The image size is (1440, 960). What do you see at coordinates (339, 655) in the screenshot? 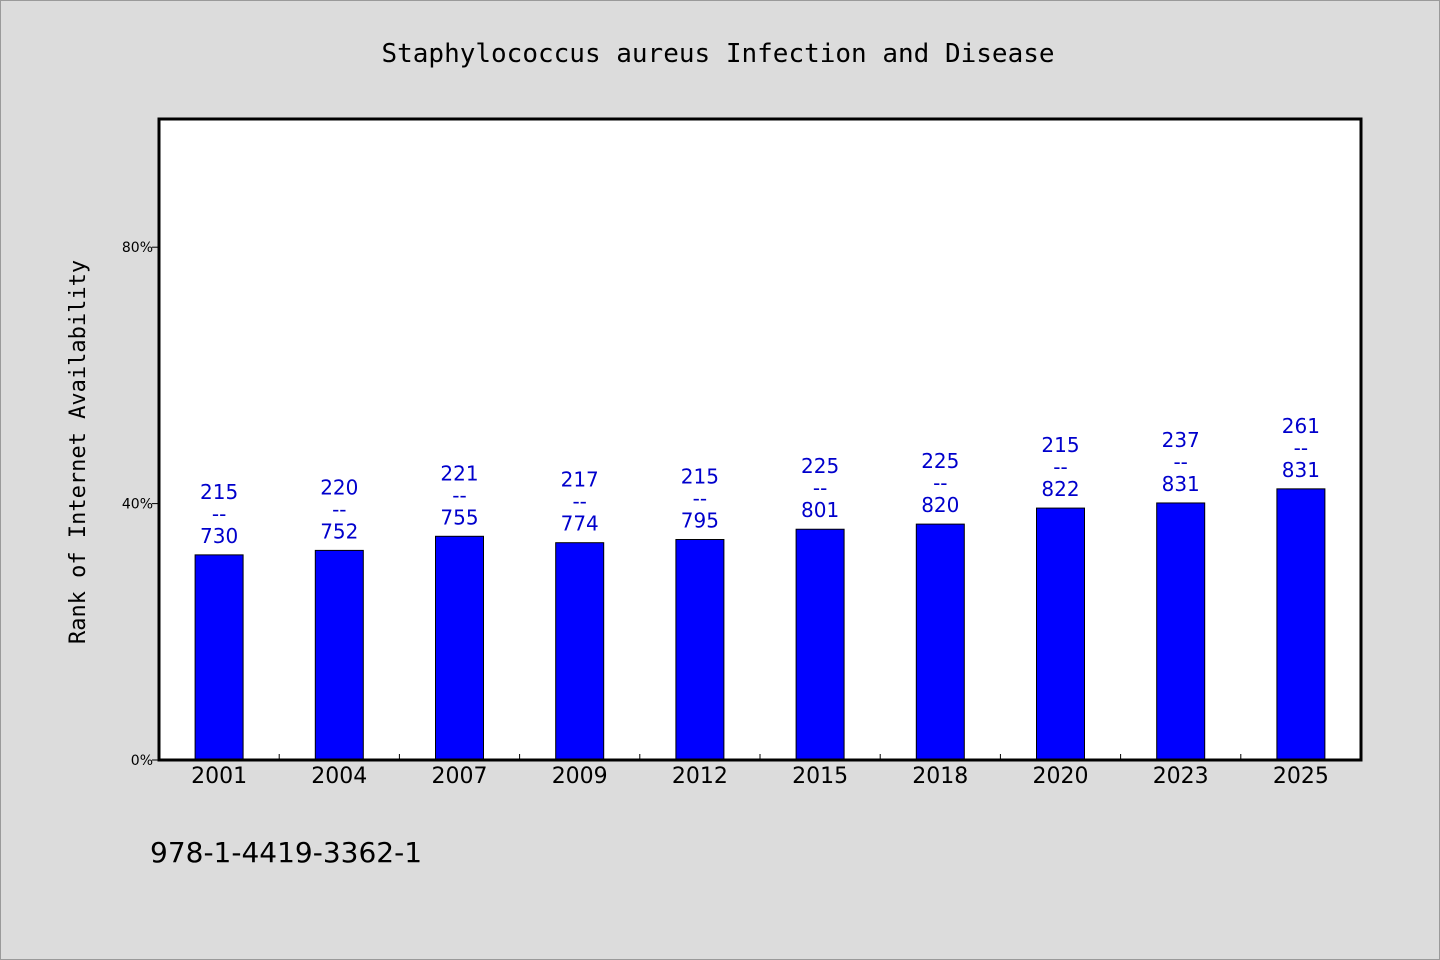
I see `bar-2004` at bounding box center [339, 655].